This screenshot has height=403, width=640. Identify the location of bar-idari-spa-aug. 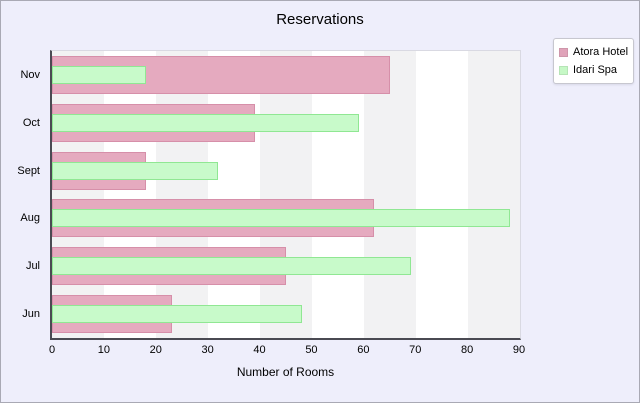
(281, 218).